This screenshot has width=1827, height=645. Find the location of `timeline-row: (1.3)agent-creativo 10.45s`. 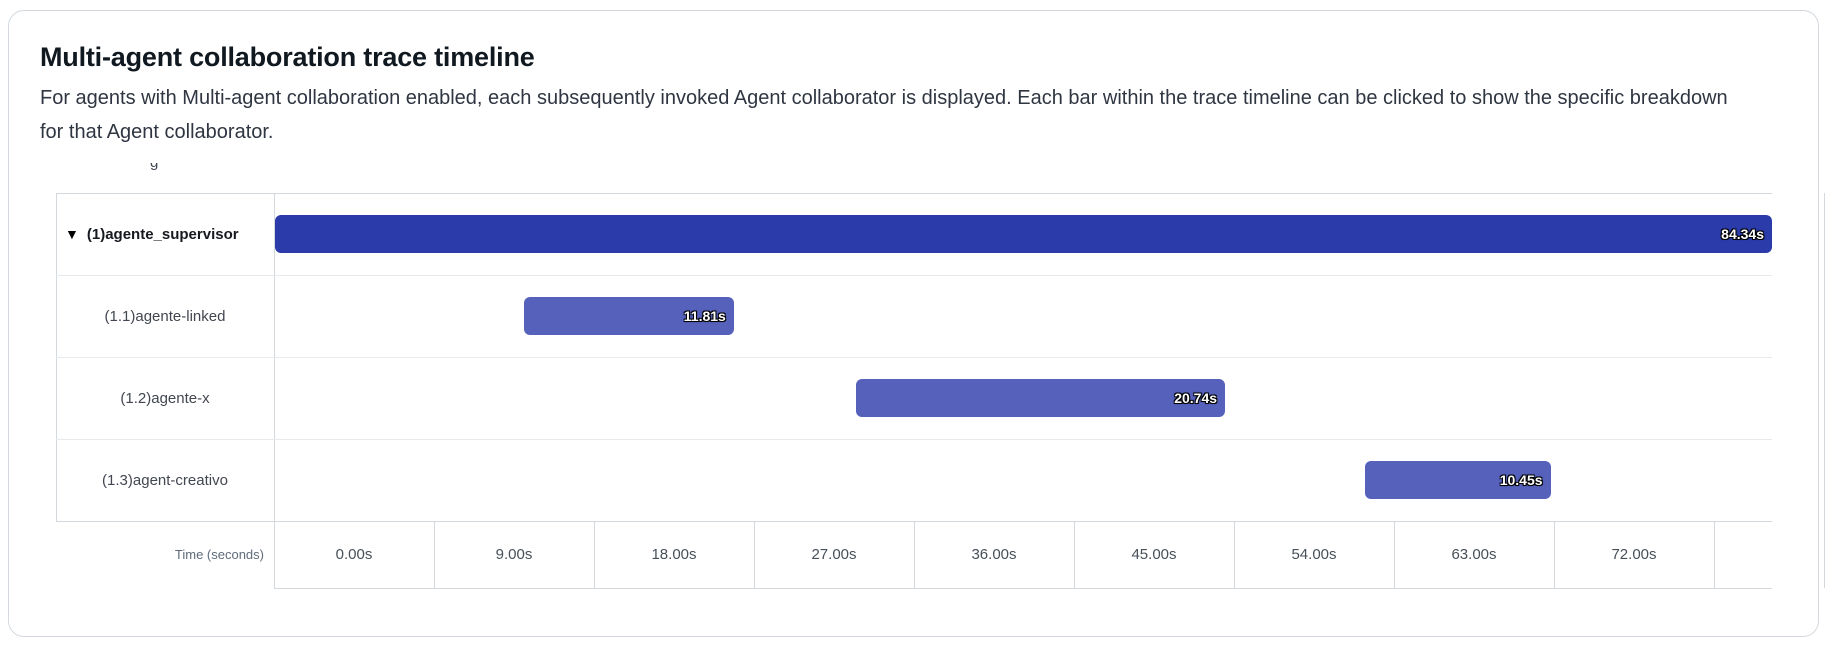

timeline-row: (1.3)agent-creativo 10.45s is located at coordinates (914, 480).